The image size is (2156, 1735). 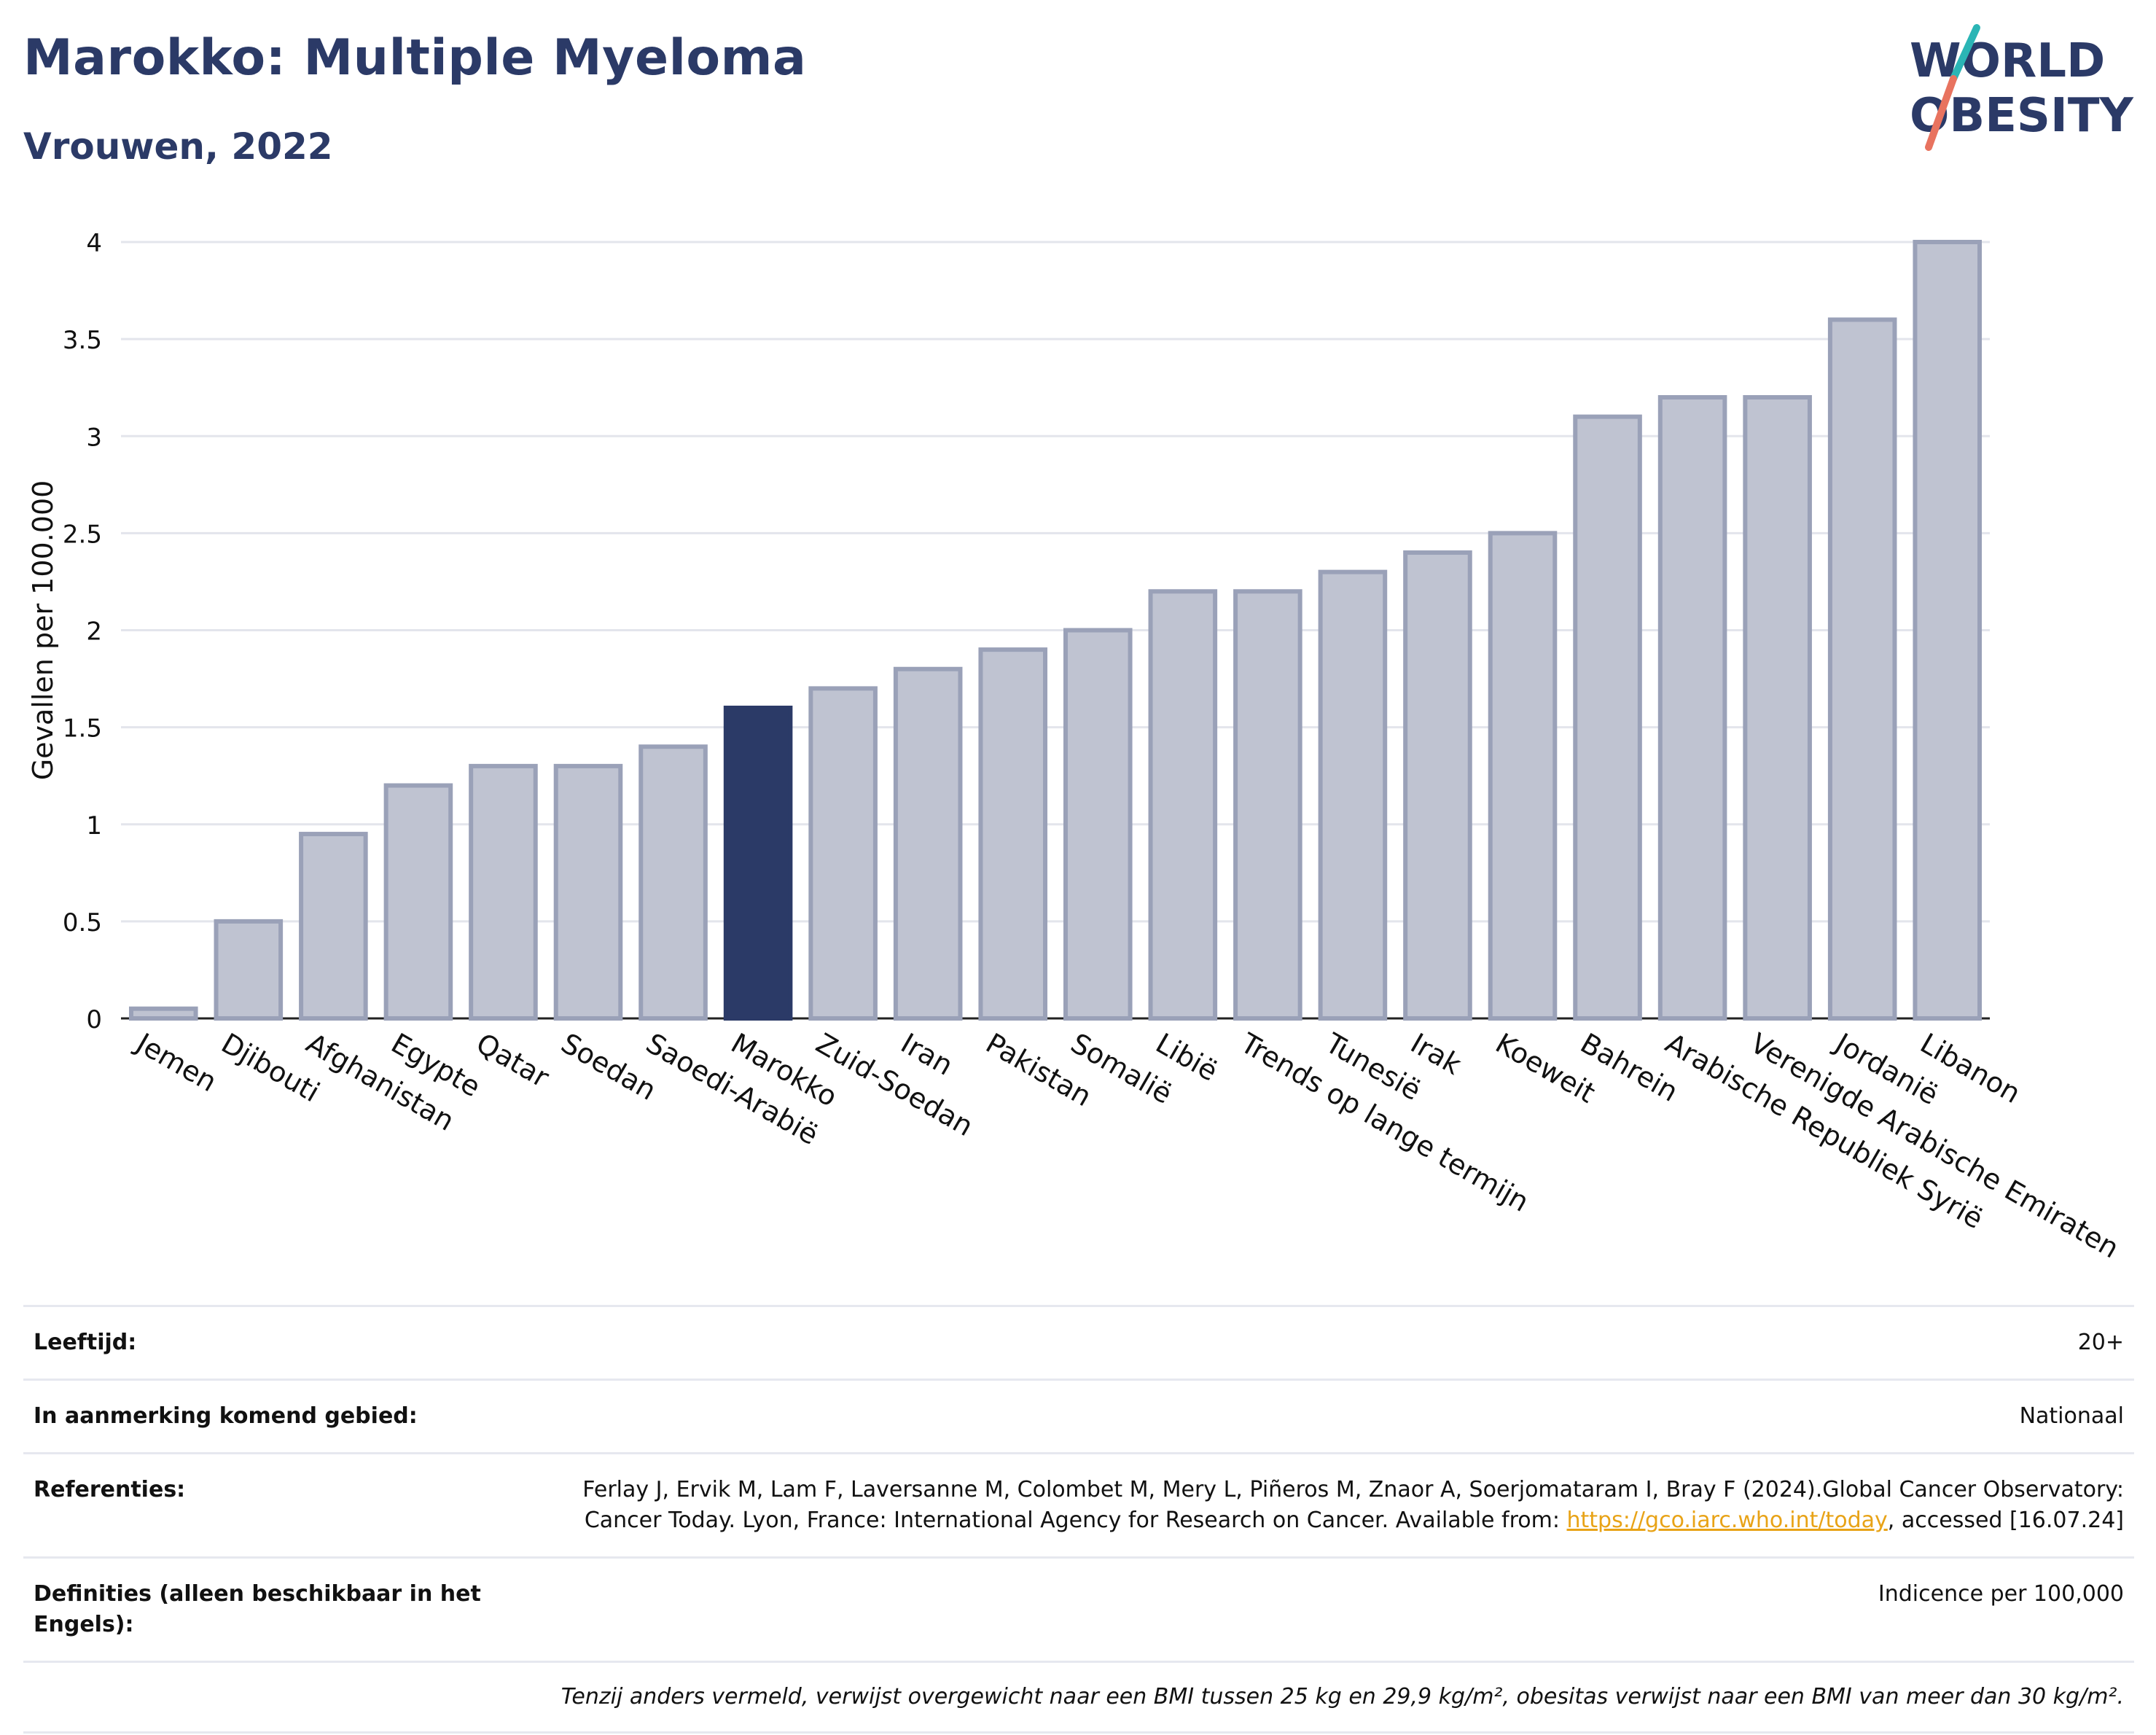 I want to click on area-label: In aanmerking komend gebied:, so click(x=226, y=1416).